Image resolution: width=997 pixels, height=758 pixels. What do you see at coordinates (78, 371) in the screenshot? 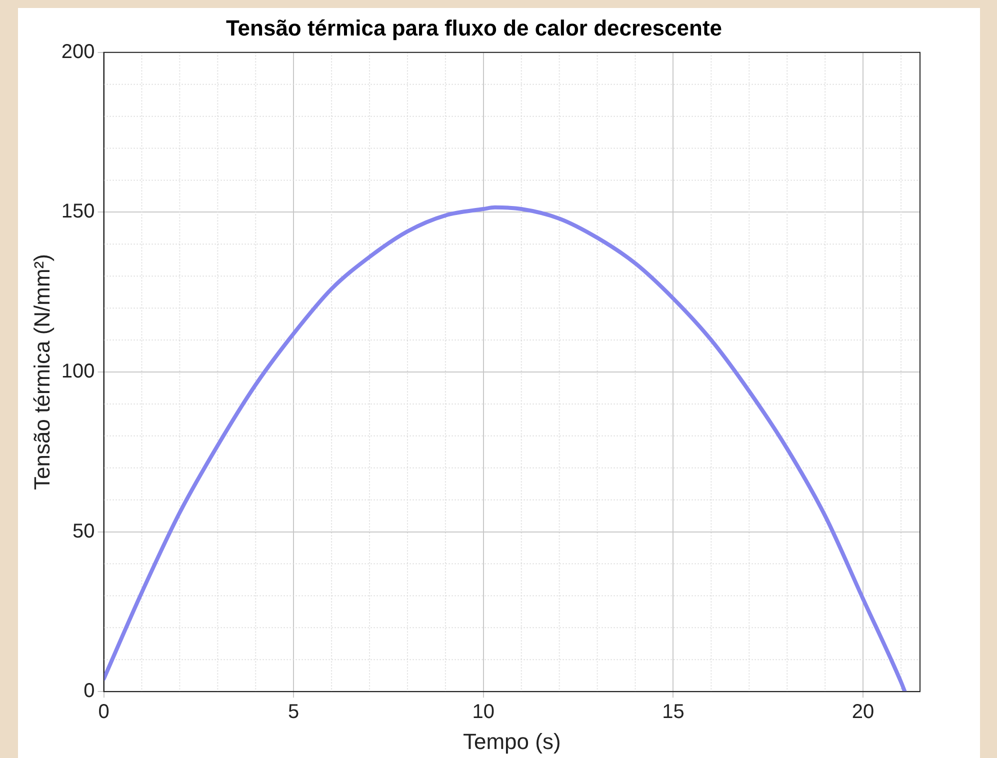
I see `y-tick-label: 100` at bounding box center [78, 371].